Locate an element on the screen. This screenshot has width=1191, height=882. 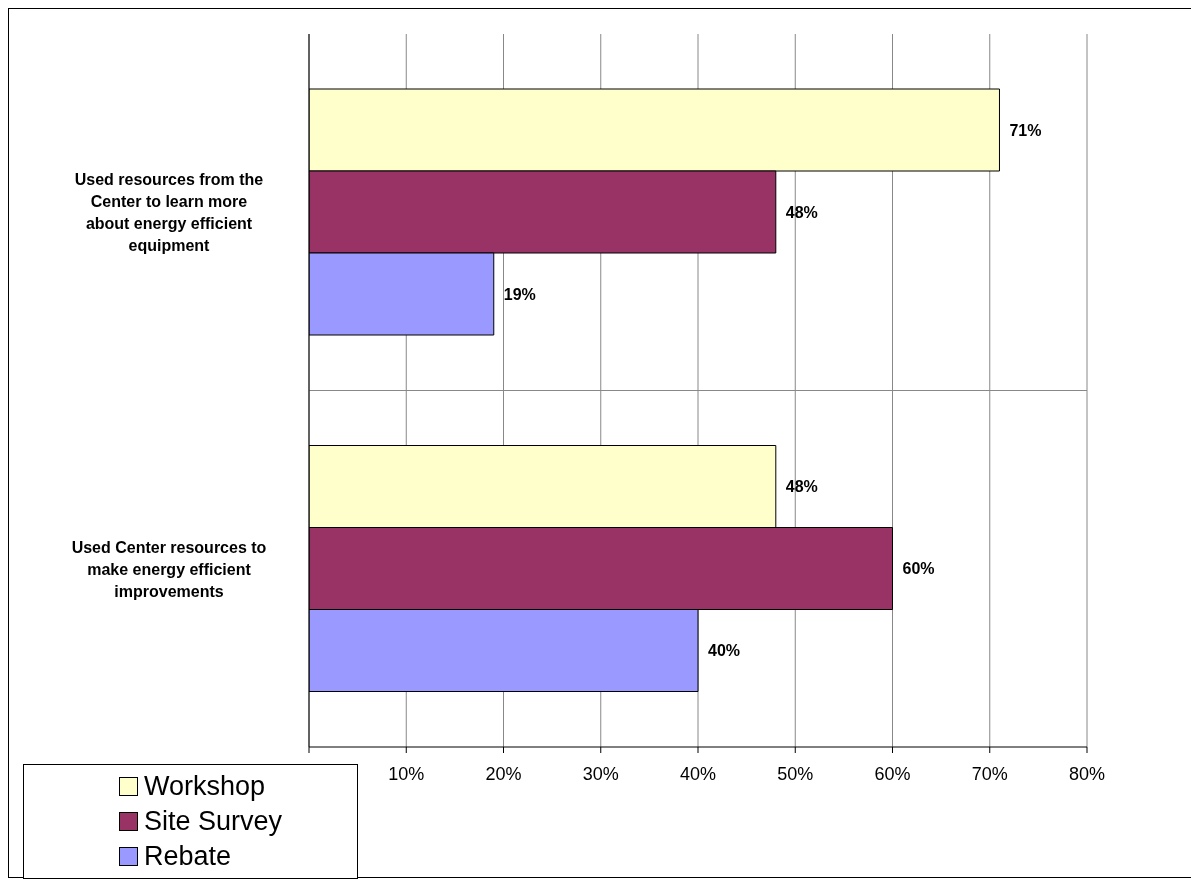
data-label: 40% is located at coordinates (724, 650).